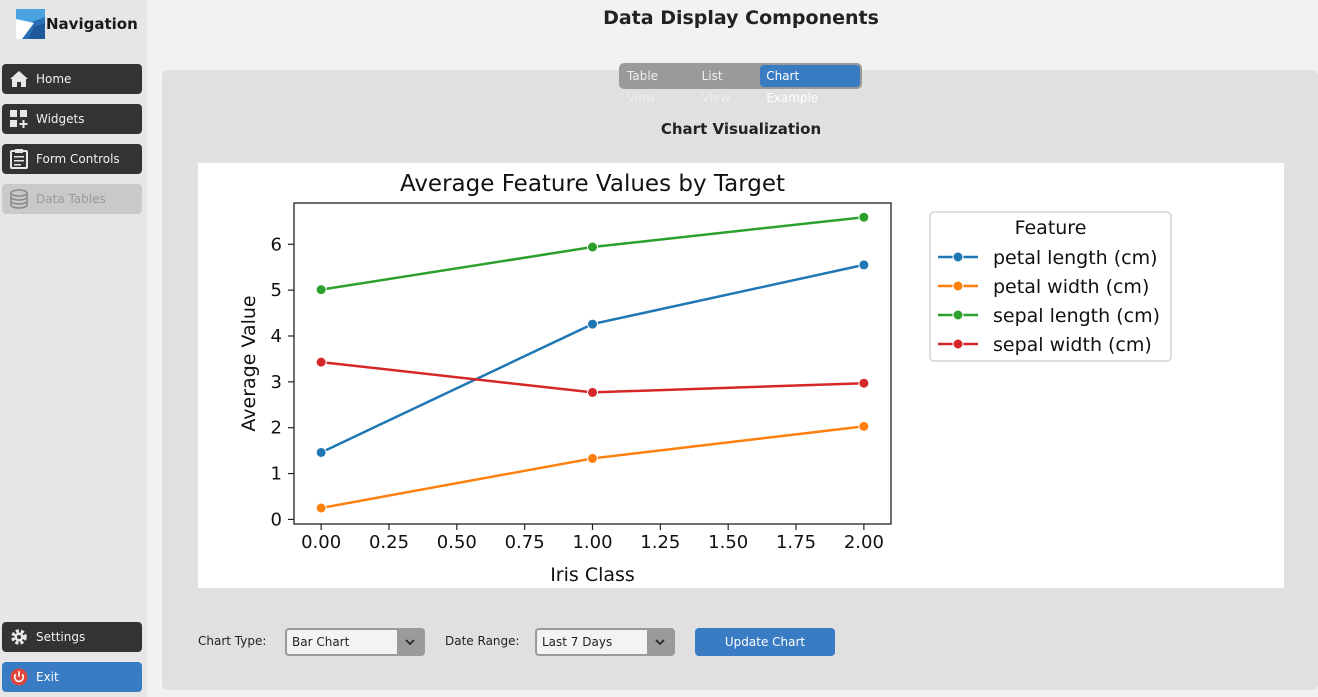 This screenshot has height=697, width=1318. I want to click on x-tick-label: 1.00, so click(592, 542).